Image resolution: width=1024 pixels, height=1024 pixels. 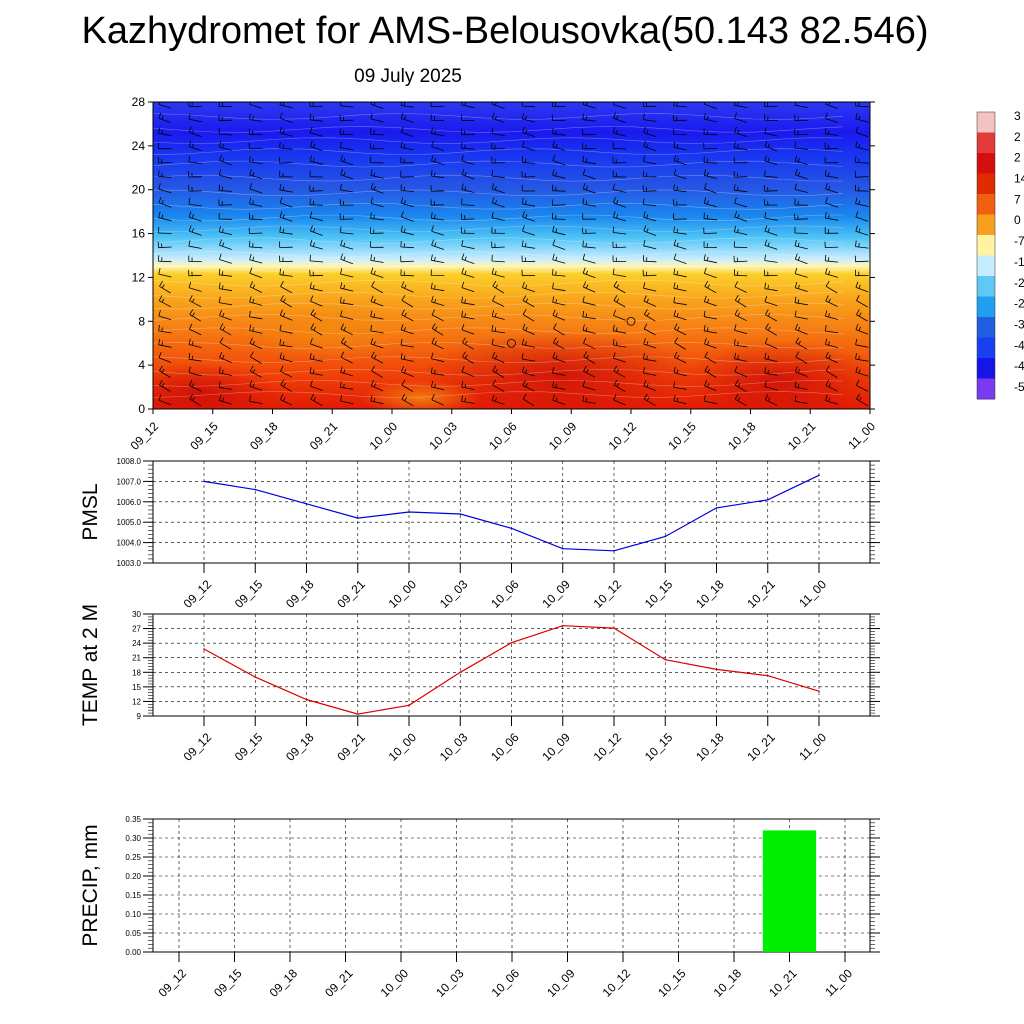 What do you see at coordinates (136, 629) in the screenshot?
I see `y-tick-label: 27` at bounding box center [136, 629].